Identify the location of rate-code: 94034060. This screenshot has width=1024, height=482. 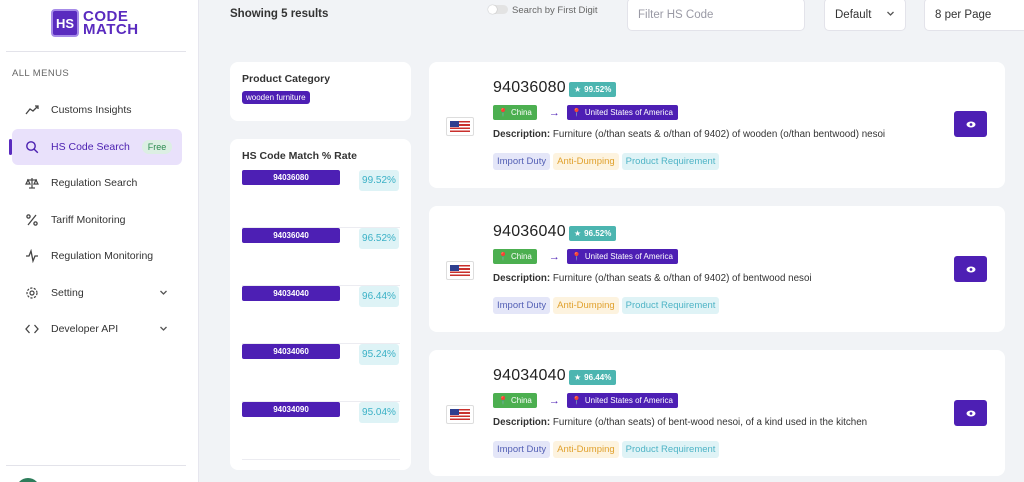
(291, 351).